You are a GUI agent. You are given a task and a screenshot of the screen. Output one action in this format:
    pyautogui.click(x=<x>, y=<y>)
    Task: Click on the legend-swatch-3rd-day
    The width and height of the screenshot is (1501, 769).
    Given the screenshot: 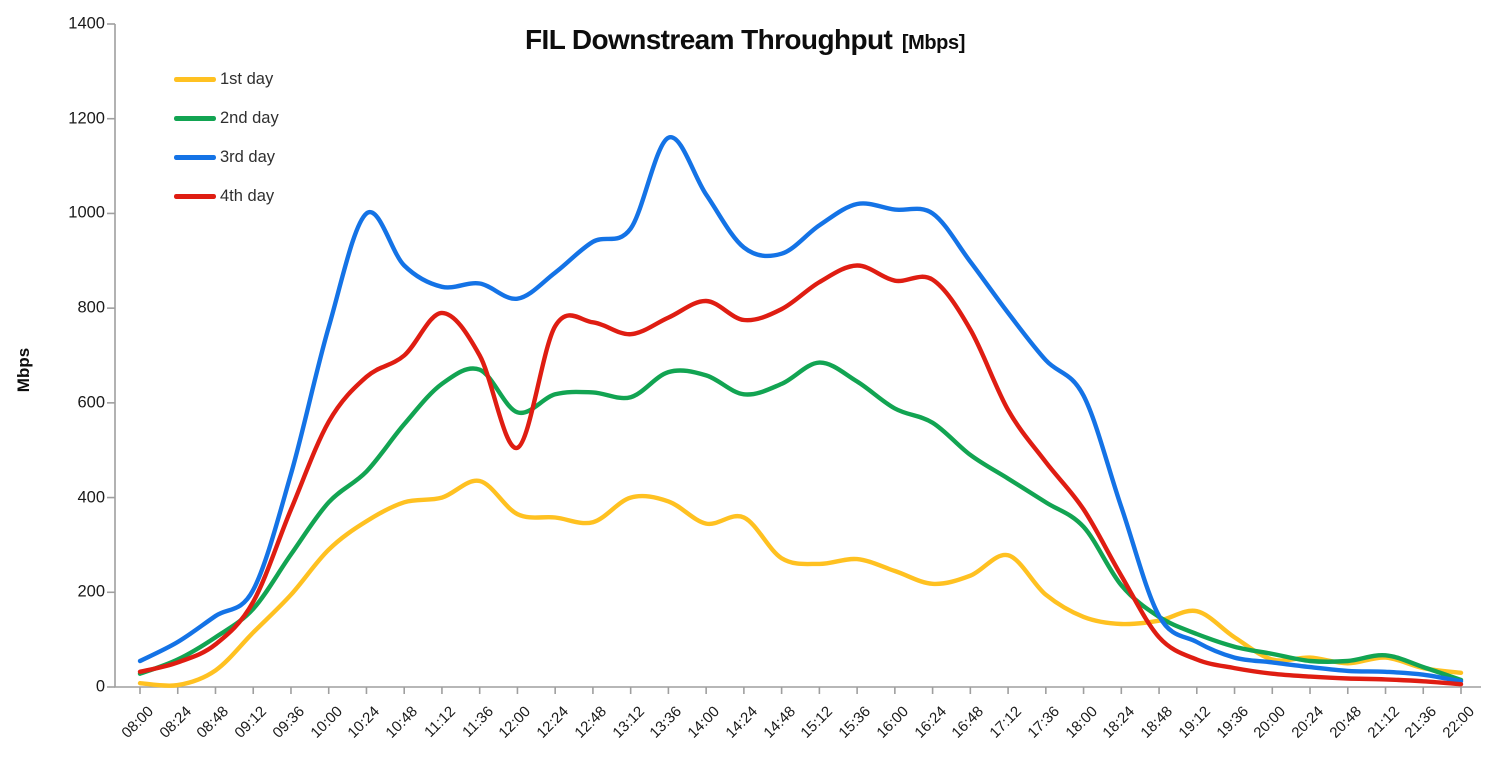 What is the action you would take?
    pyautogui.click(x=195, y=157)
    